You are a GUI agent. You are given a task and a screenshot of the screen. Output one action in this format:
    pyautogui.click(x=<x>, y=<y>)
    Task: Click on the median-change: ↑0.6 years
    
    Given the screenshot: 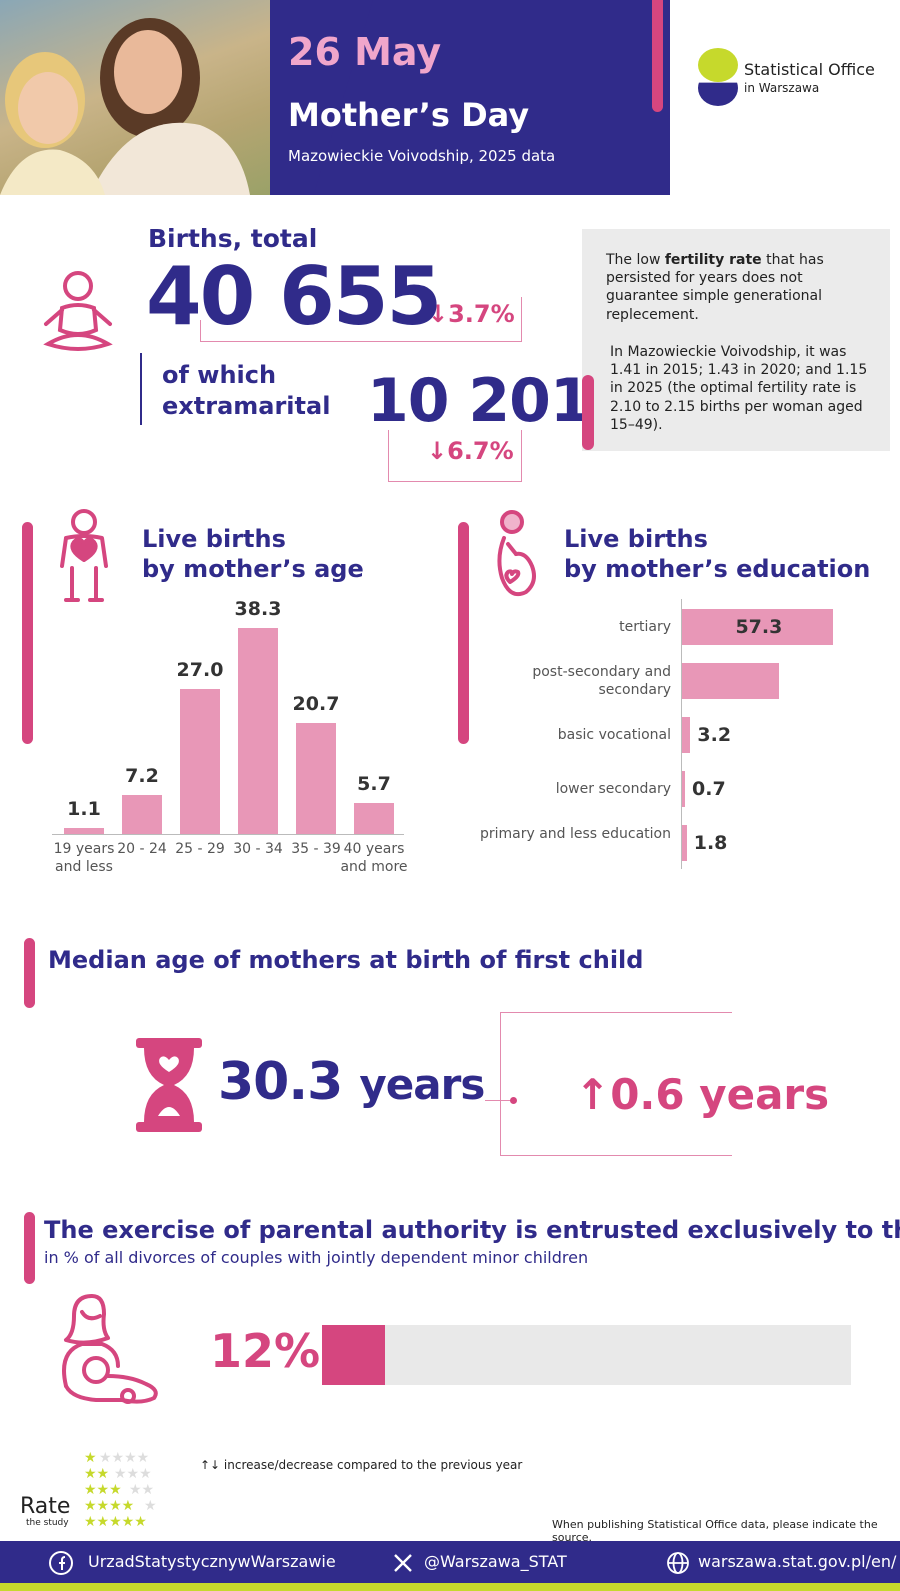 What is the action you would take?
    pyautogui.click(x=702, y=1094)
    